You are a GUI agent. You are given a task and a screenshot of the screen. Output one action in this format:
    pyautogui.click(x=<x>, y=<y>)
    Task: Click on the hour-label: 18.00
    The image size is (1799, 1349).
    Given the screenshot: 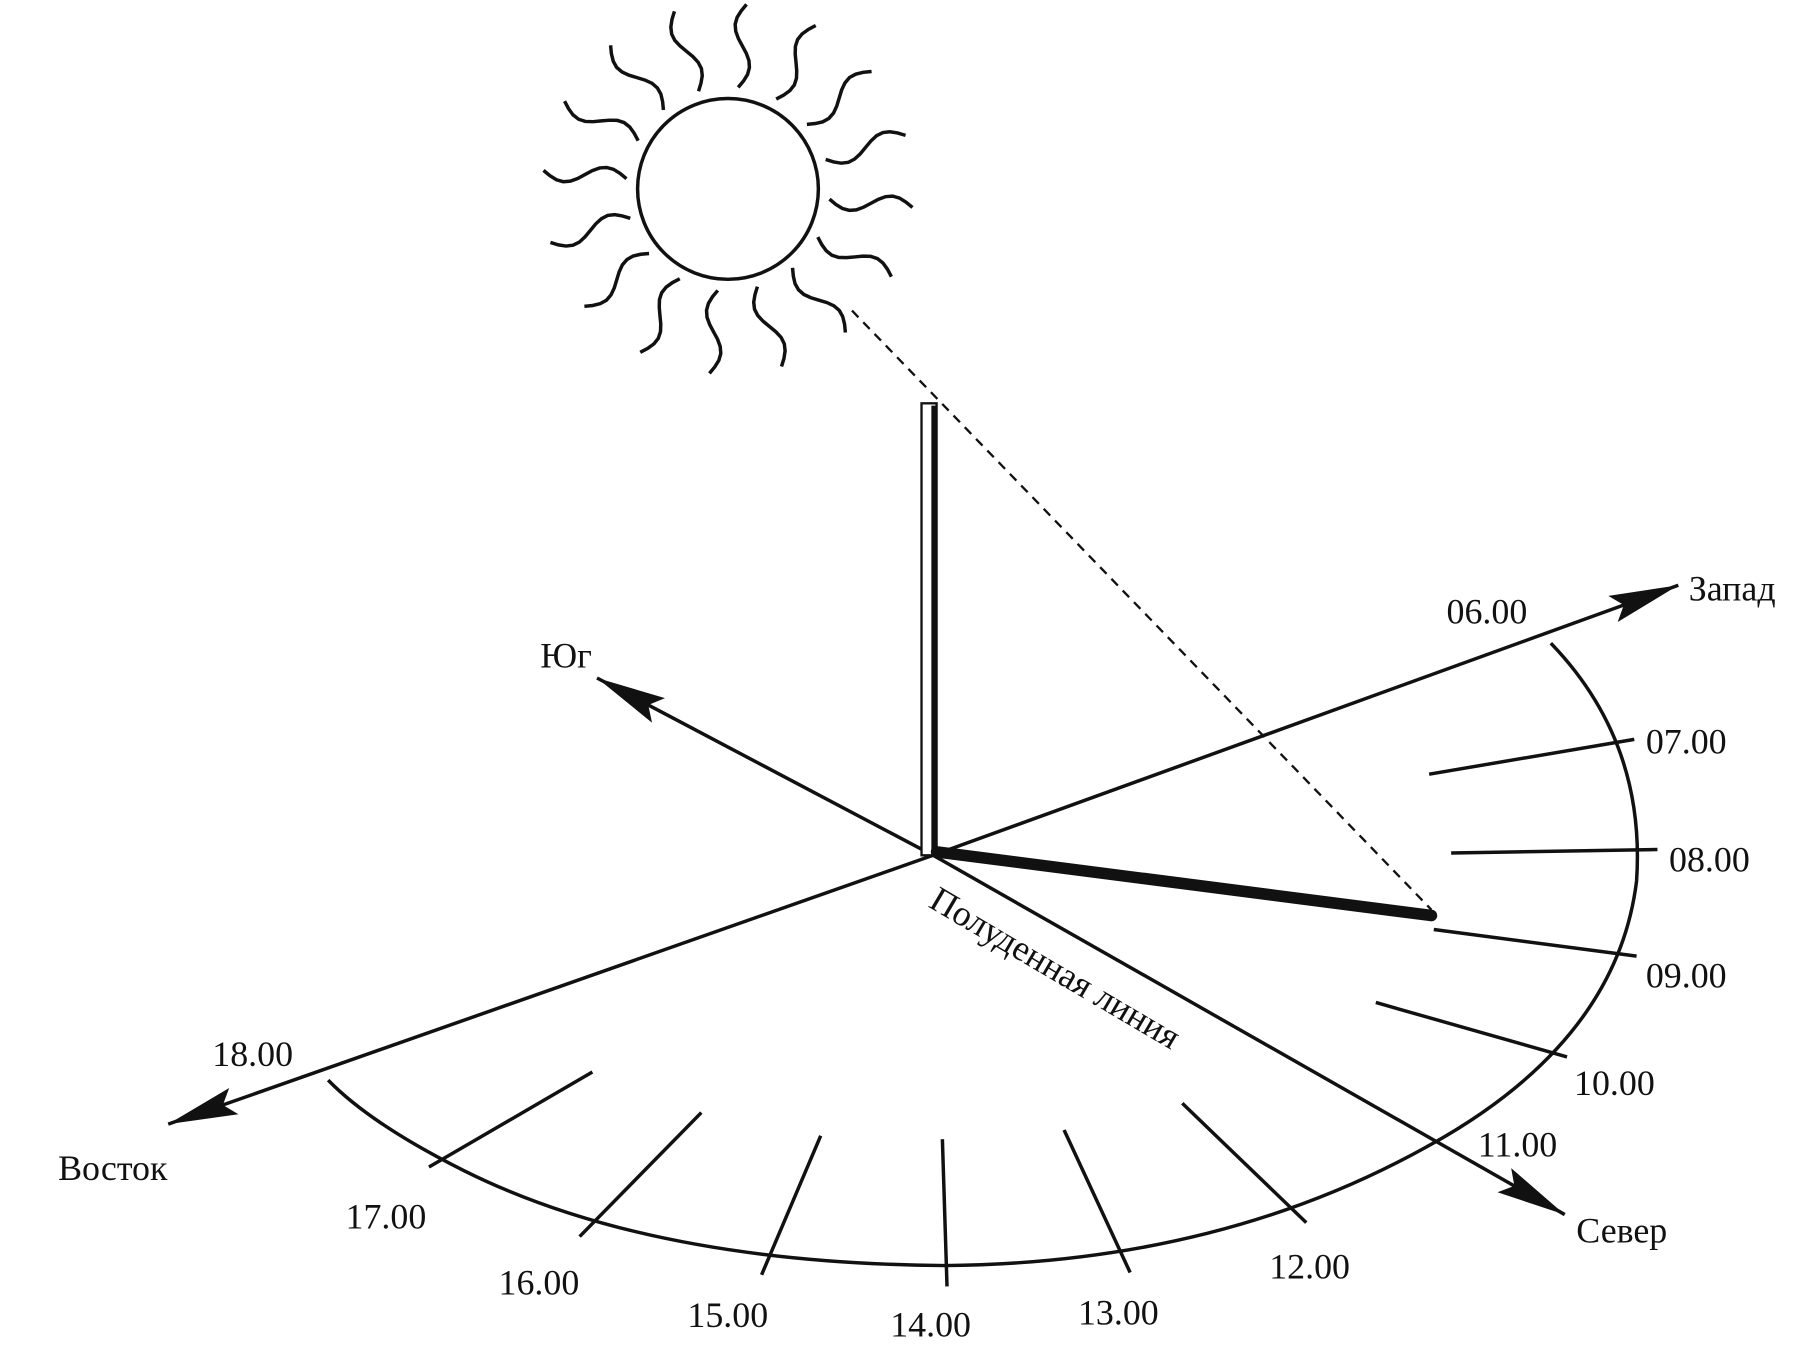 What is the action you would take?
    pyautogui.click(x=252, y=1054)
    